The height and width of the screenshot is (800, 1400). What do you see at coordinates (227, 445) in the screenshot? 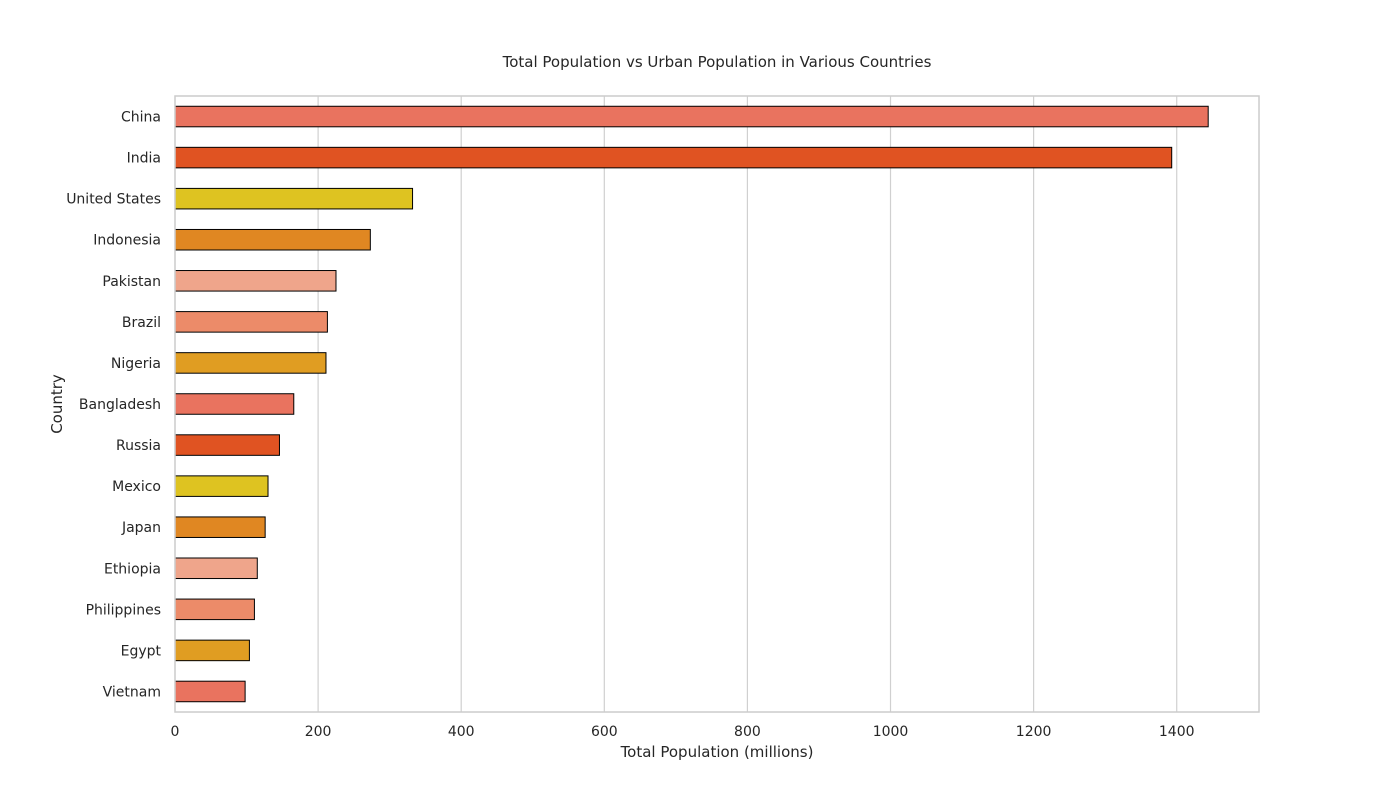
I see `bar-russia` at bounding box center [227, 445].